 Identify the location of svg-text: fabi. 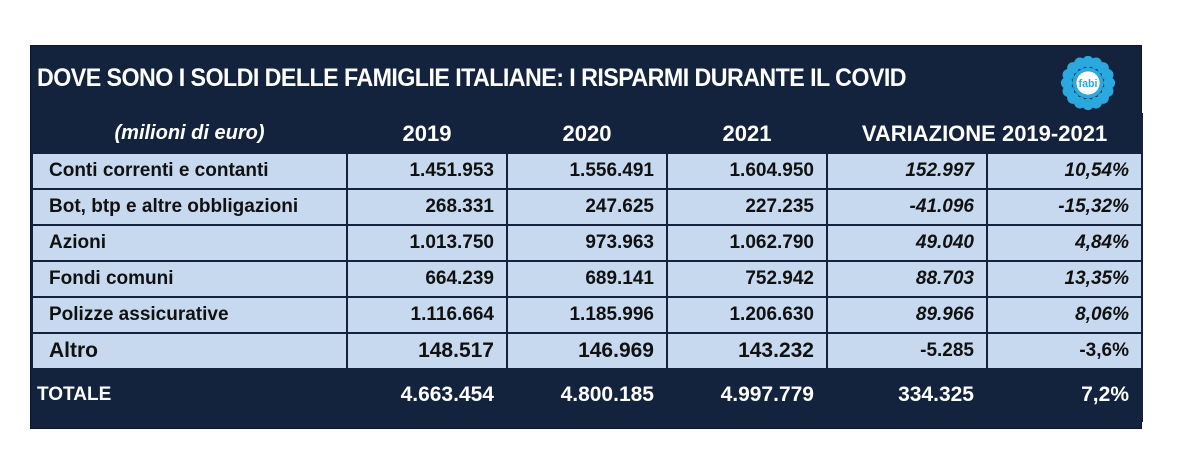
(1088, 84).